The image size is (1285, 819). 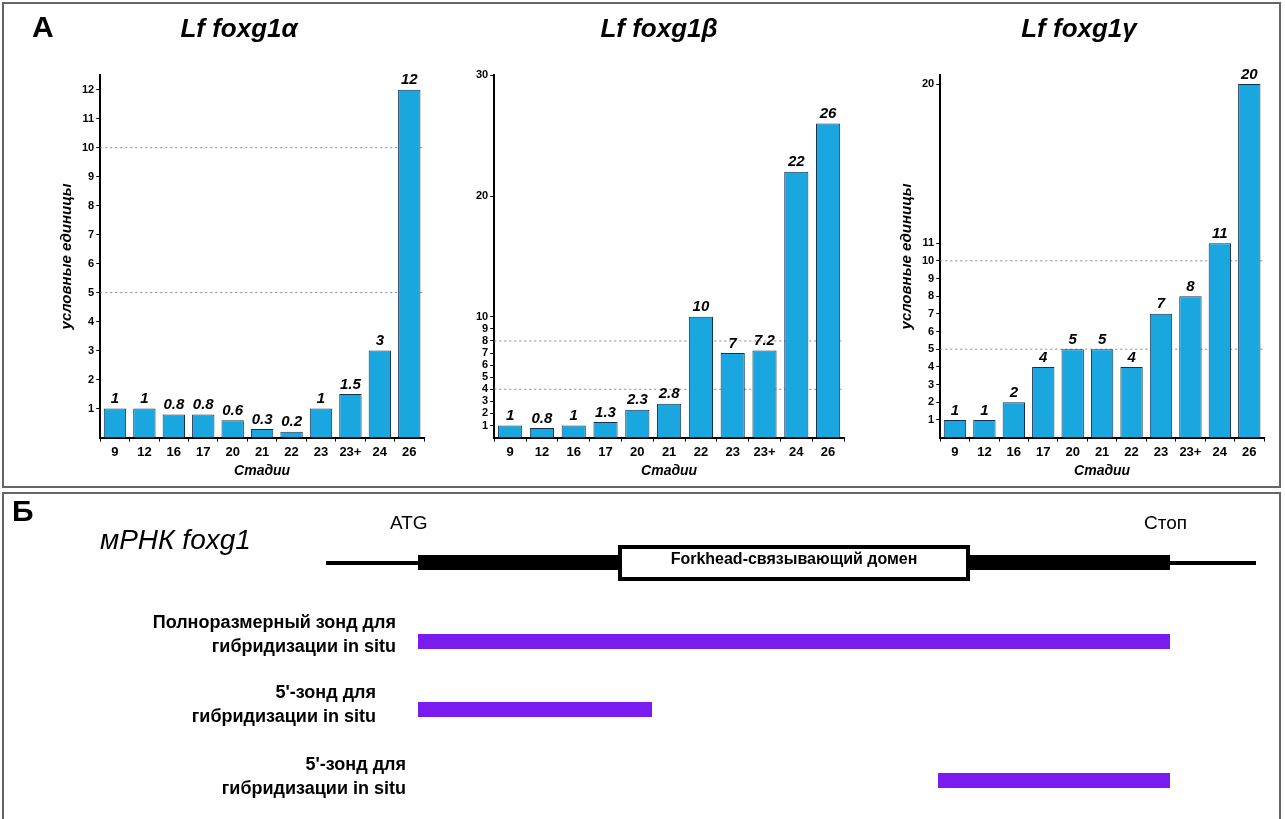 What do you see at coordinates (23, 511) in the screenshot?
I see `text: Б` at bounding box center [23, 511].